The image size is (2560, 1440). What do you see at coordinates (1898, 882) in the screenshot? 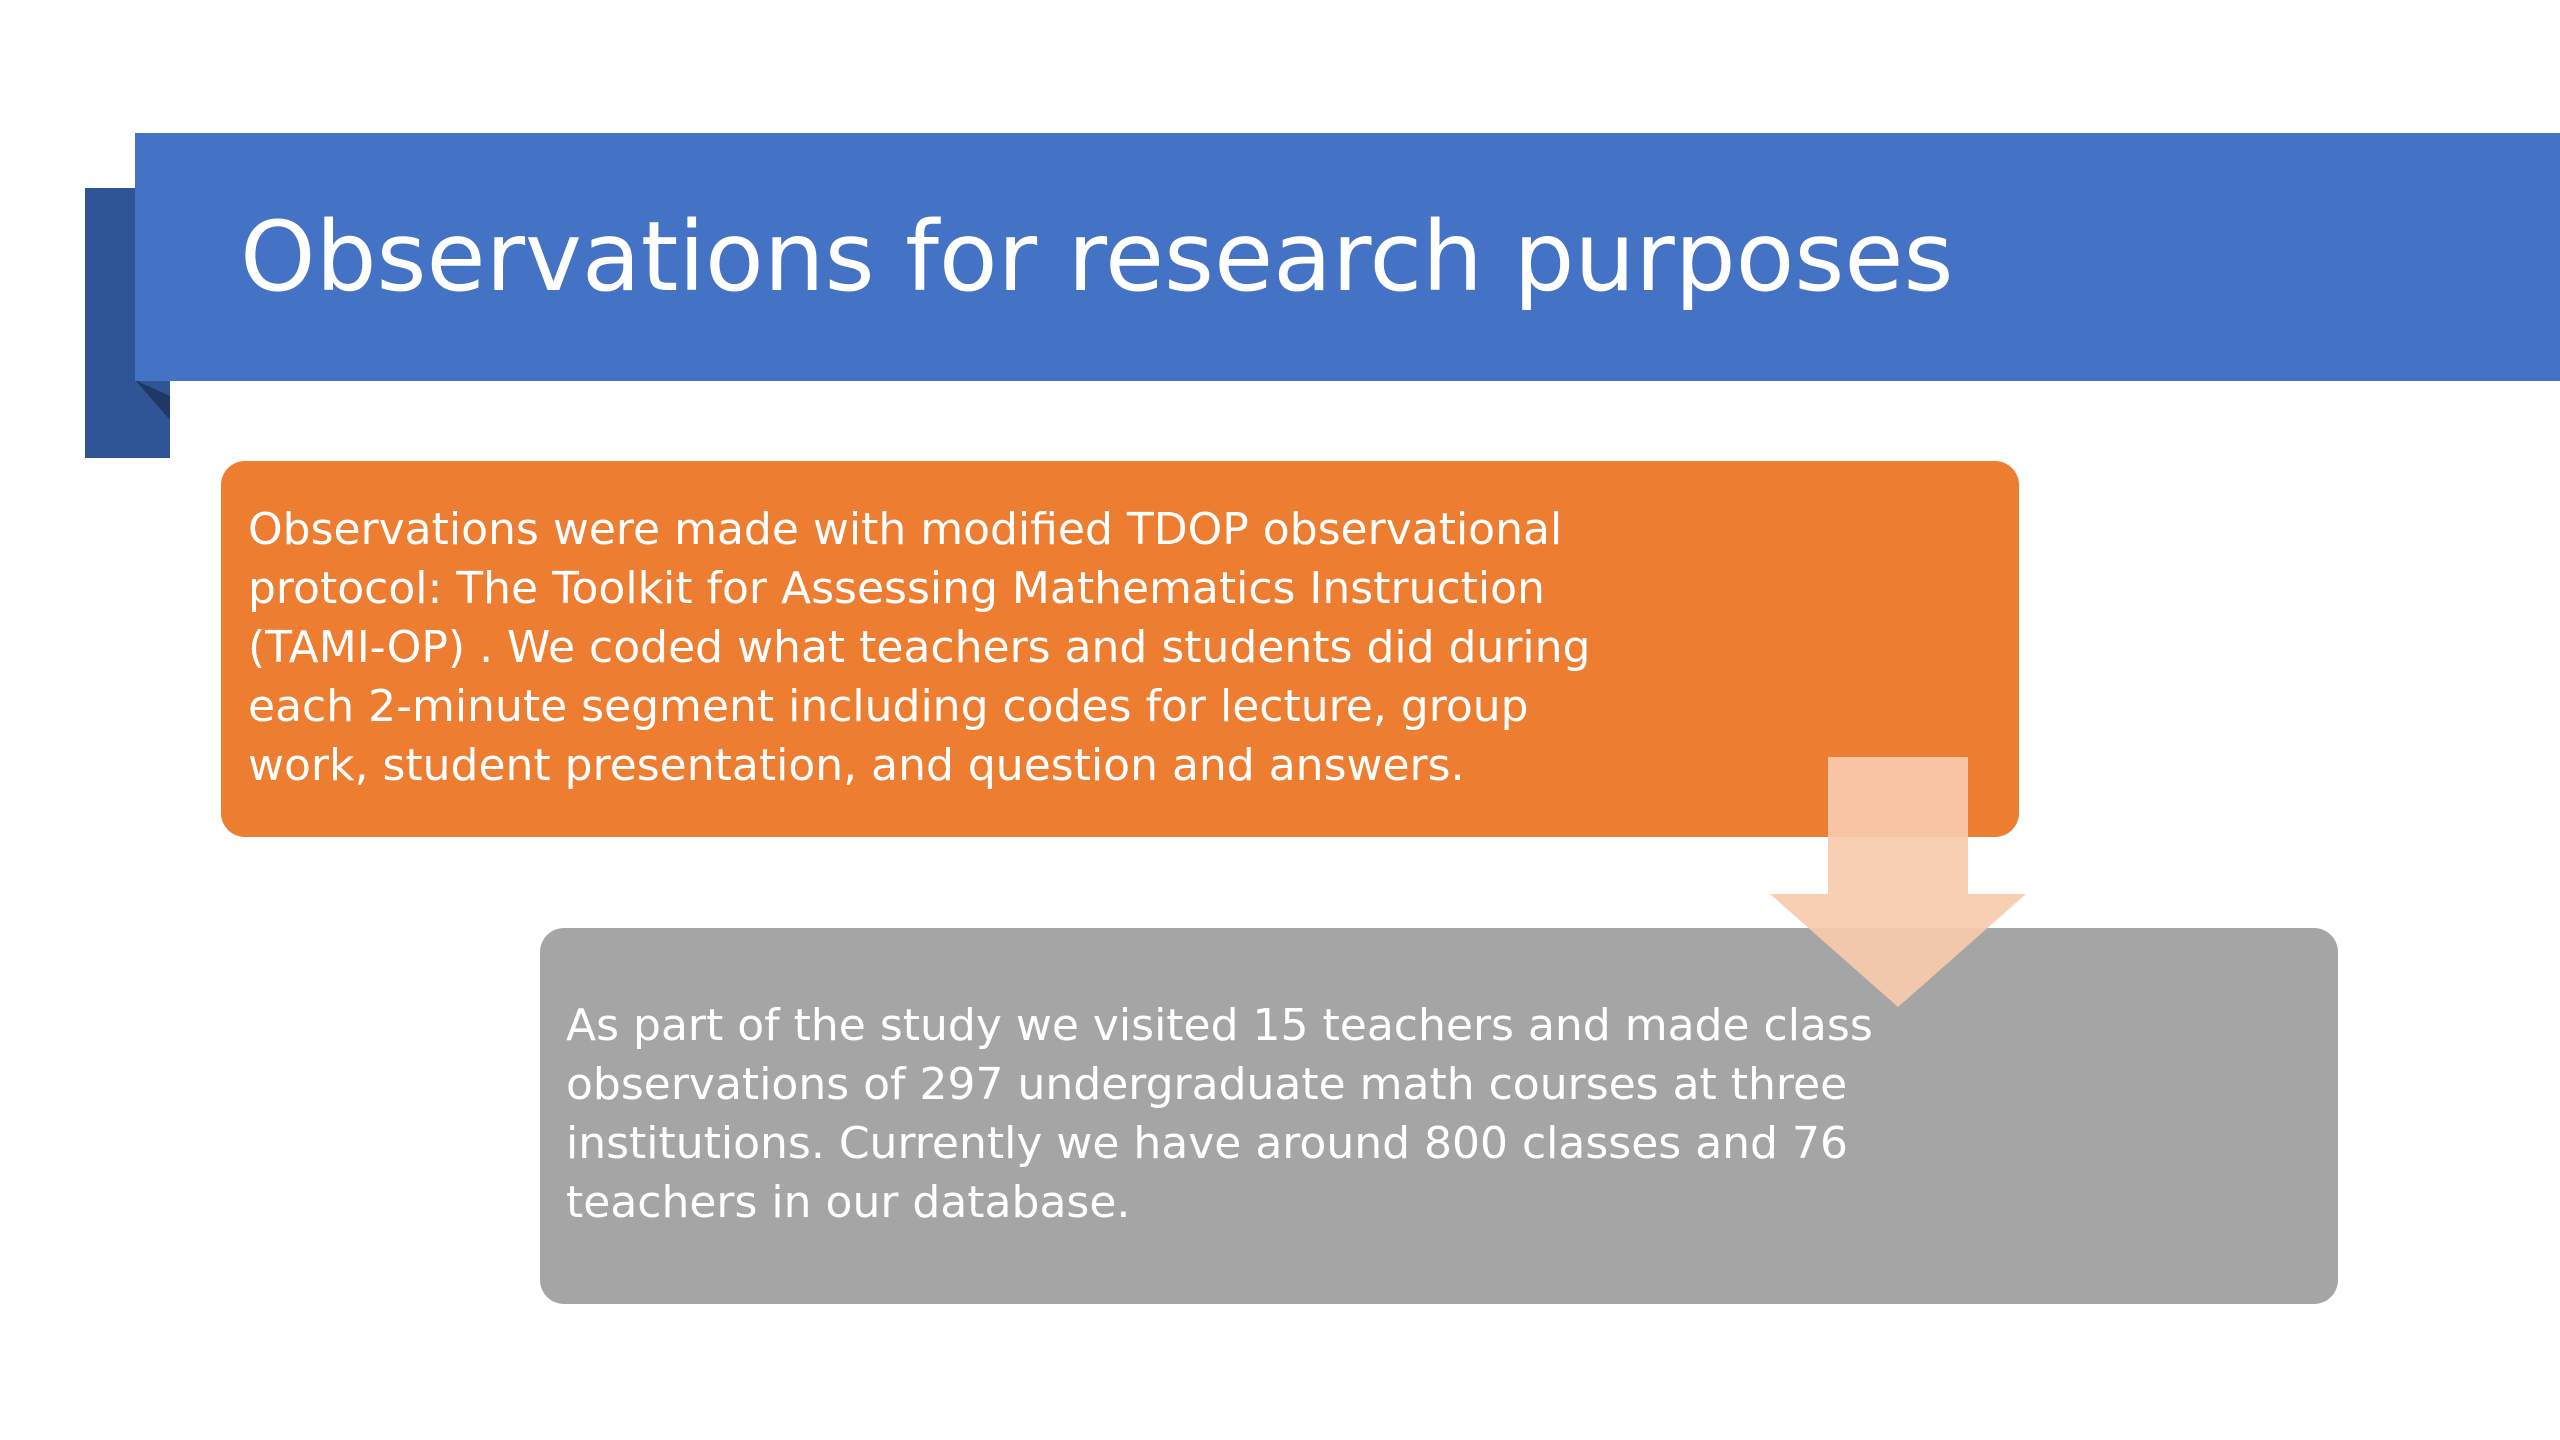
I see `down-arrow-icon` at bounding box center [1898, 882].